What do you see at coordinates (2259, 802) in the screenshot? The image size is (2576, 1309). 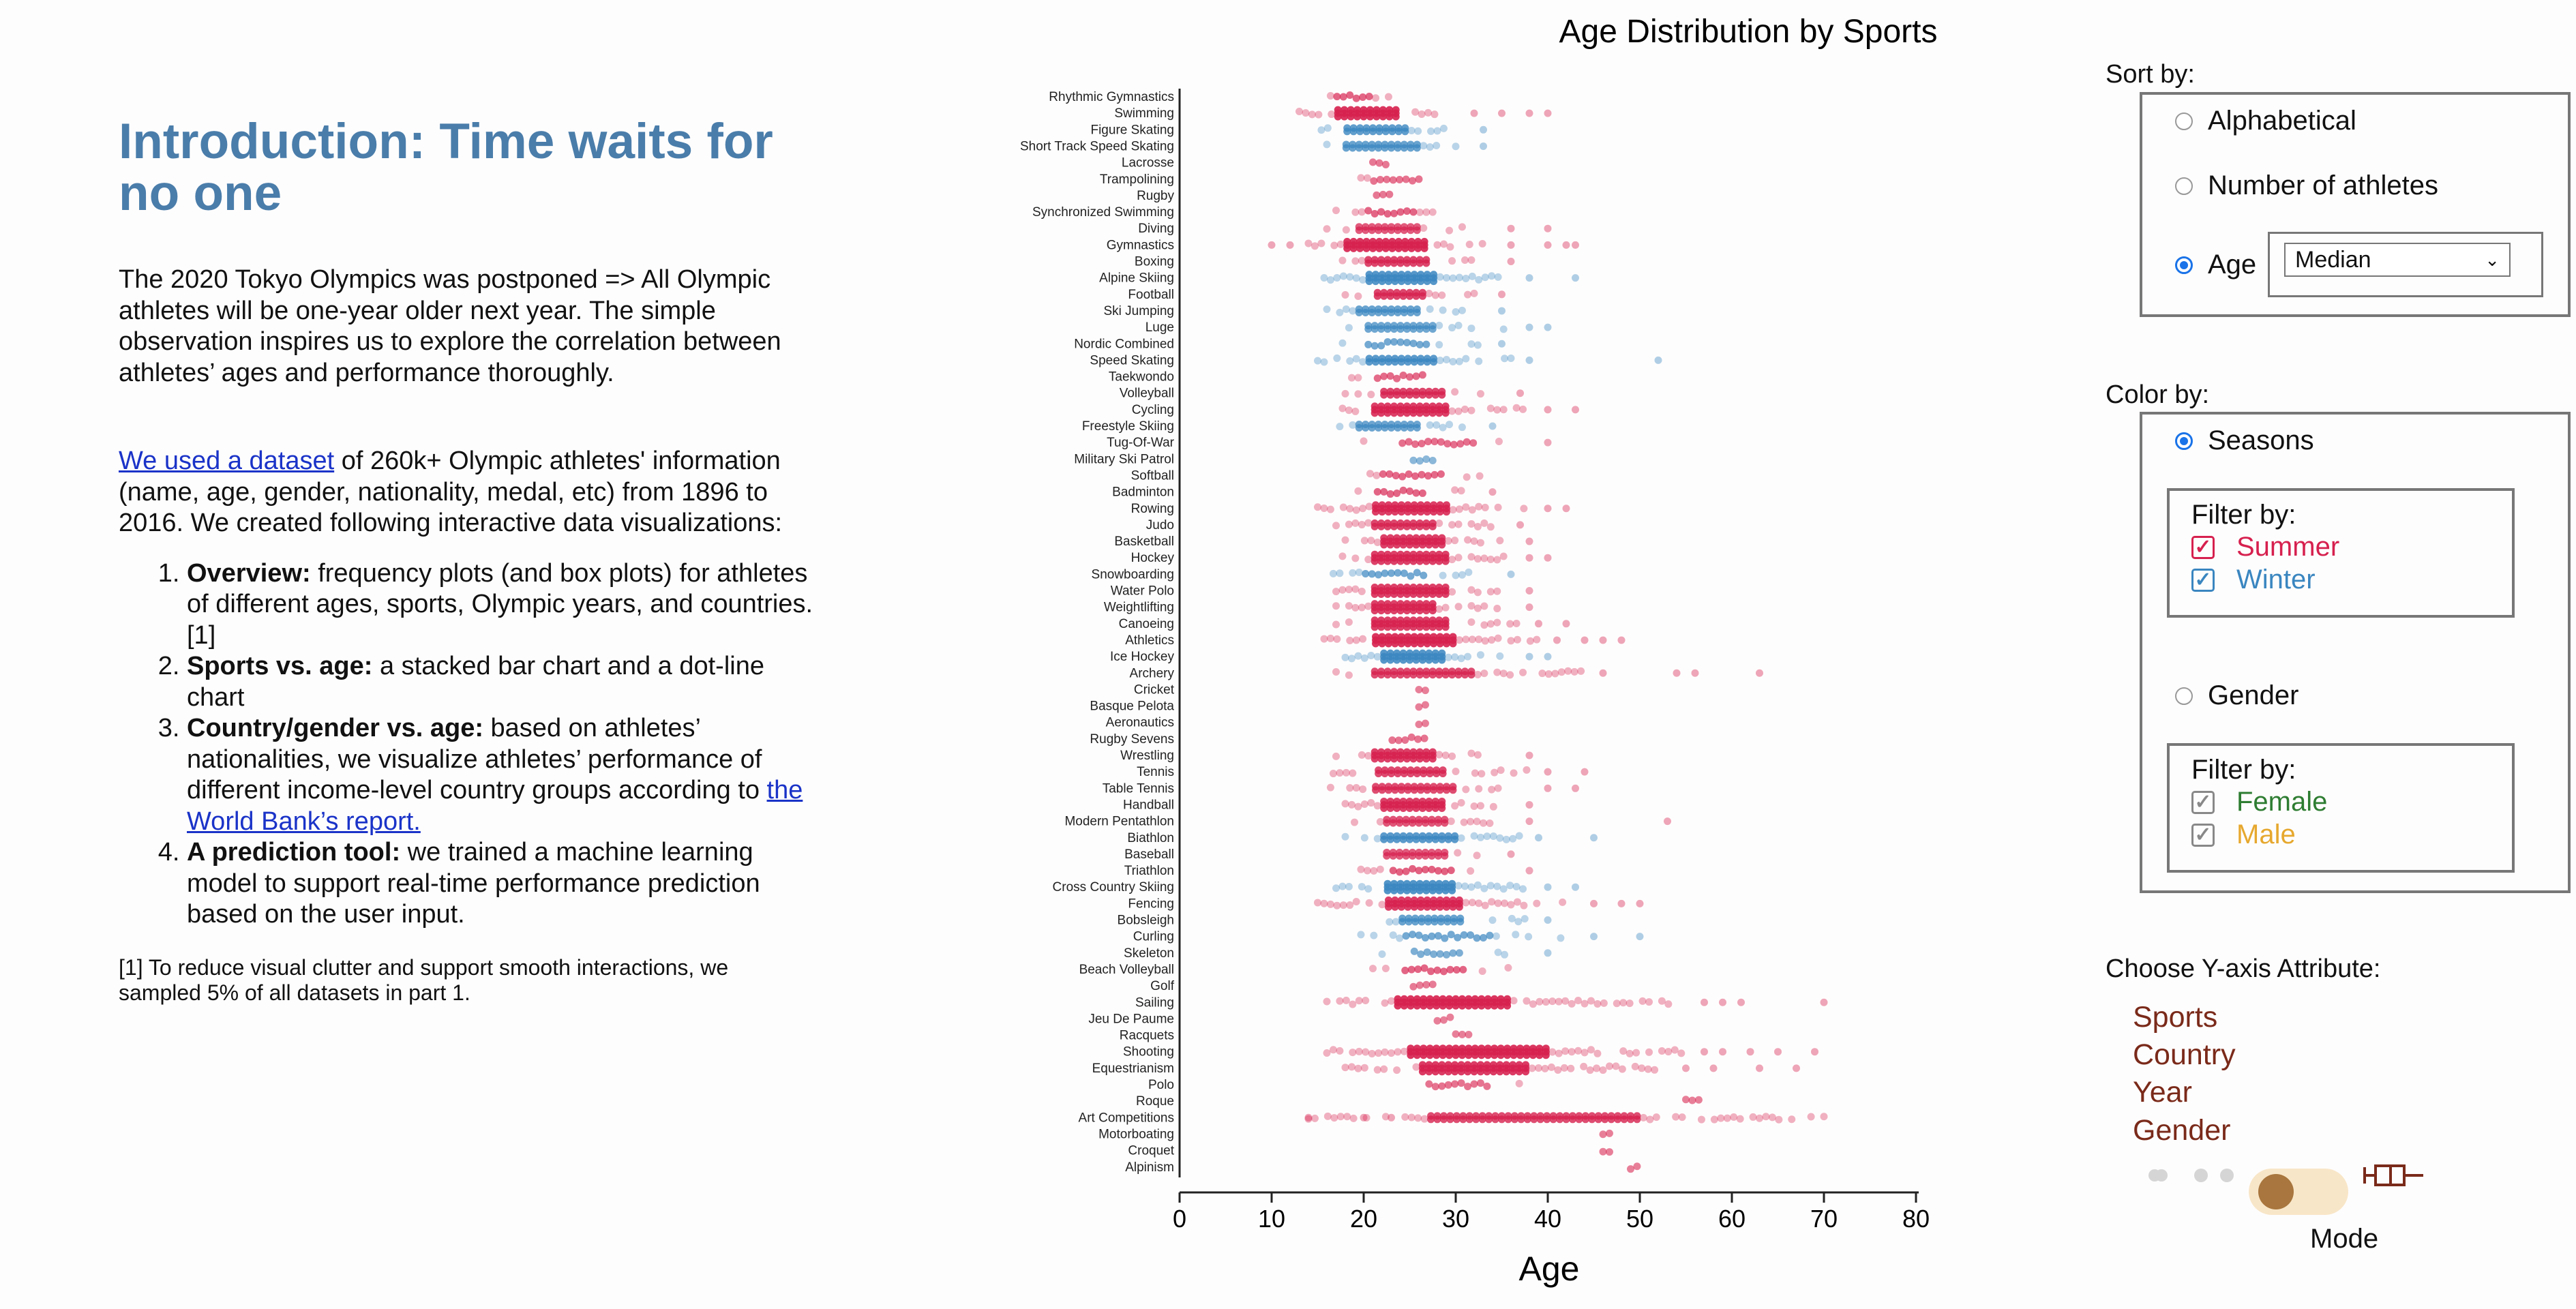 I see `female-checkbox: ✓ Female` at bounding box center [2259, 802].